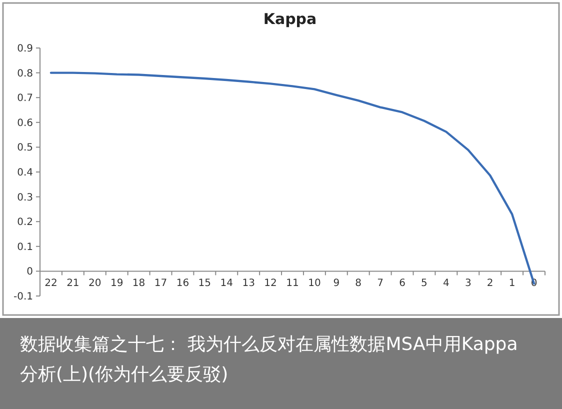 Image resolution: width=562 pixels, height=409 pixels. I want to click on x-tick-label: 12, so click(270, 284).